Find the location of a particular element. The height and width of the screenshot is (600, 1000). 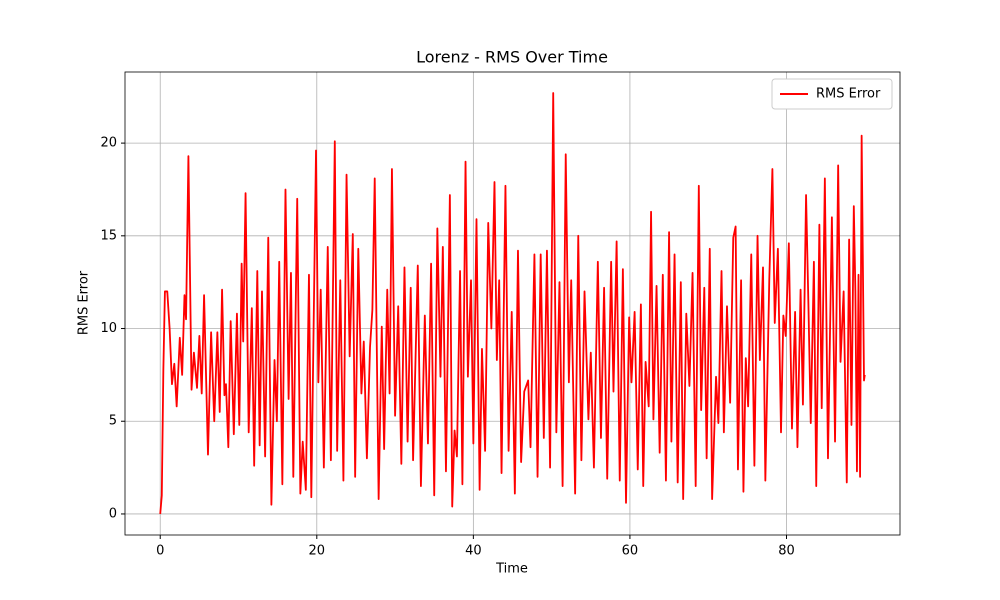

y-tick-label: 0 is located at coordinates (113, 513).